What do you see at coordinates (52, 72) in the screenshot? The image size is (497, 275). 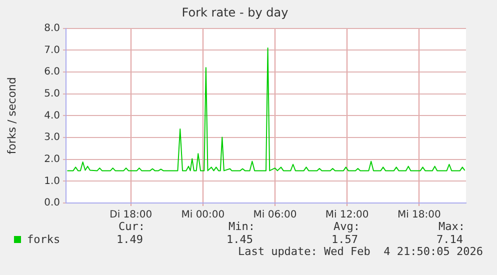 I see `y-tick-label: 6.0` at bounding box center [52, 72].